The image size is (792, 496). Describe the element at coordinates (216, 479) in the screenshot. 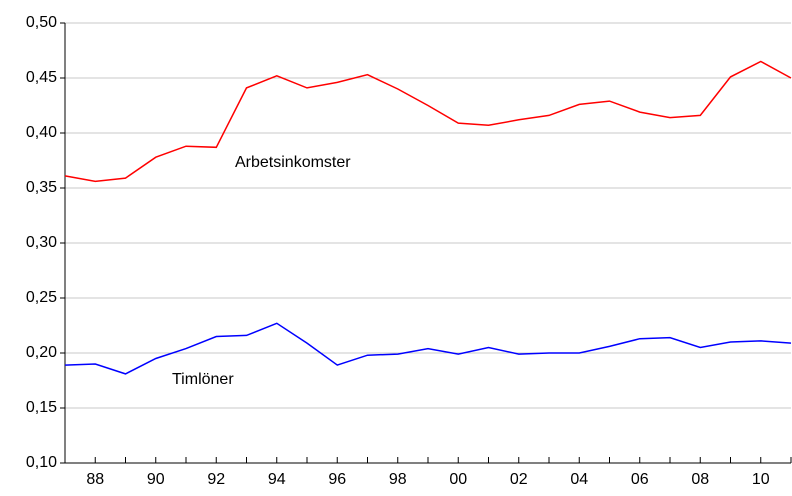

I see `x-tick-label: 92` at that location.